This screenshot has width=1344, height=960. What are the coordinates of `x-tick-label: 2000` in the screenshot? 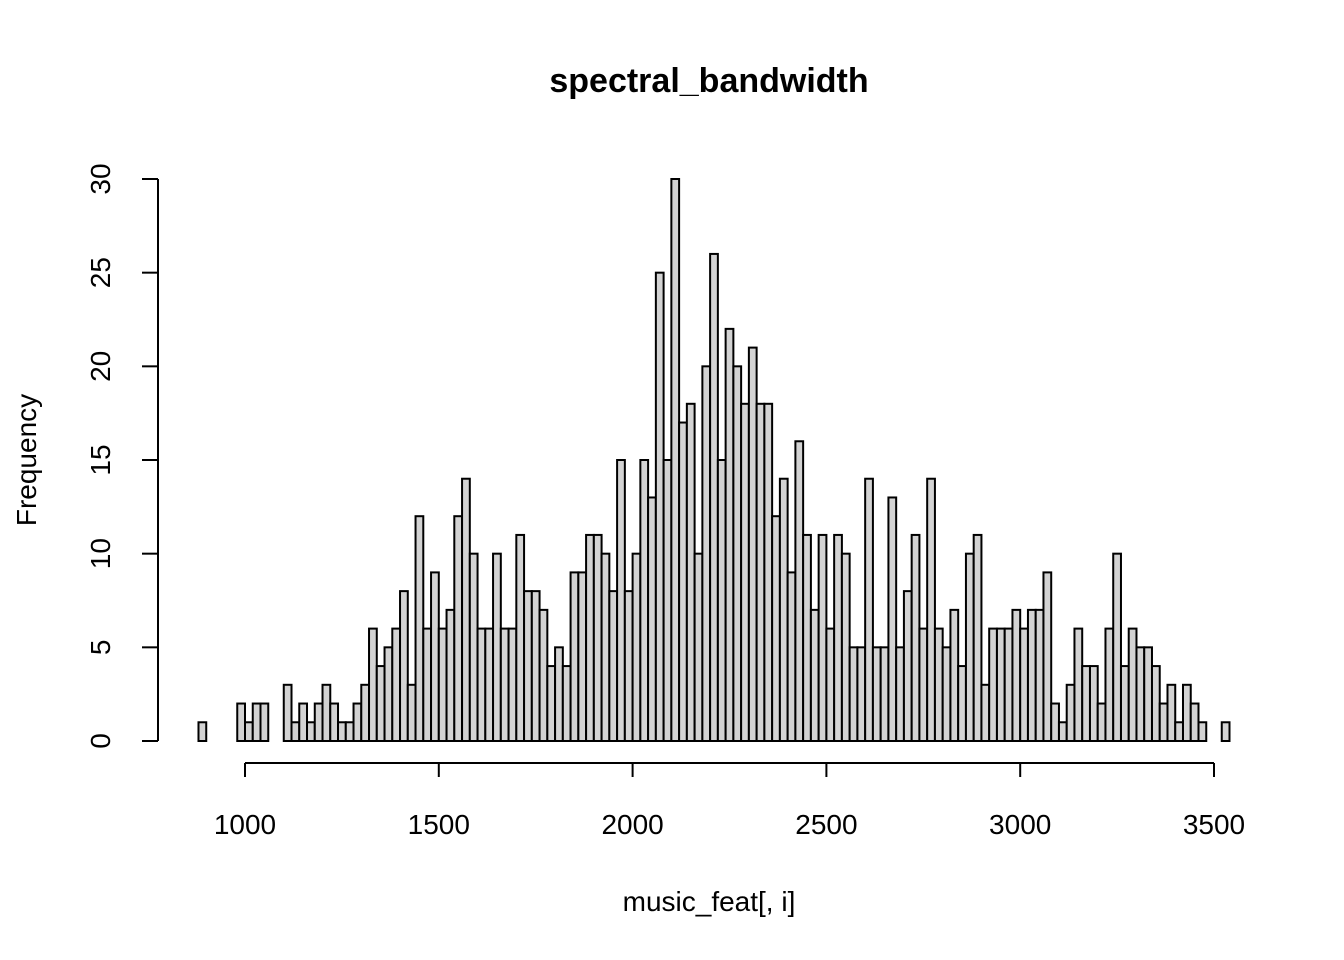 It's located at (632, 824).